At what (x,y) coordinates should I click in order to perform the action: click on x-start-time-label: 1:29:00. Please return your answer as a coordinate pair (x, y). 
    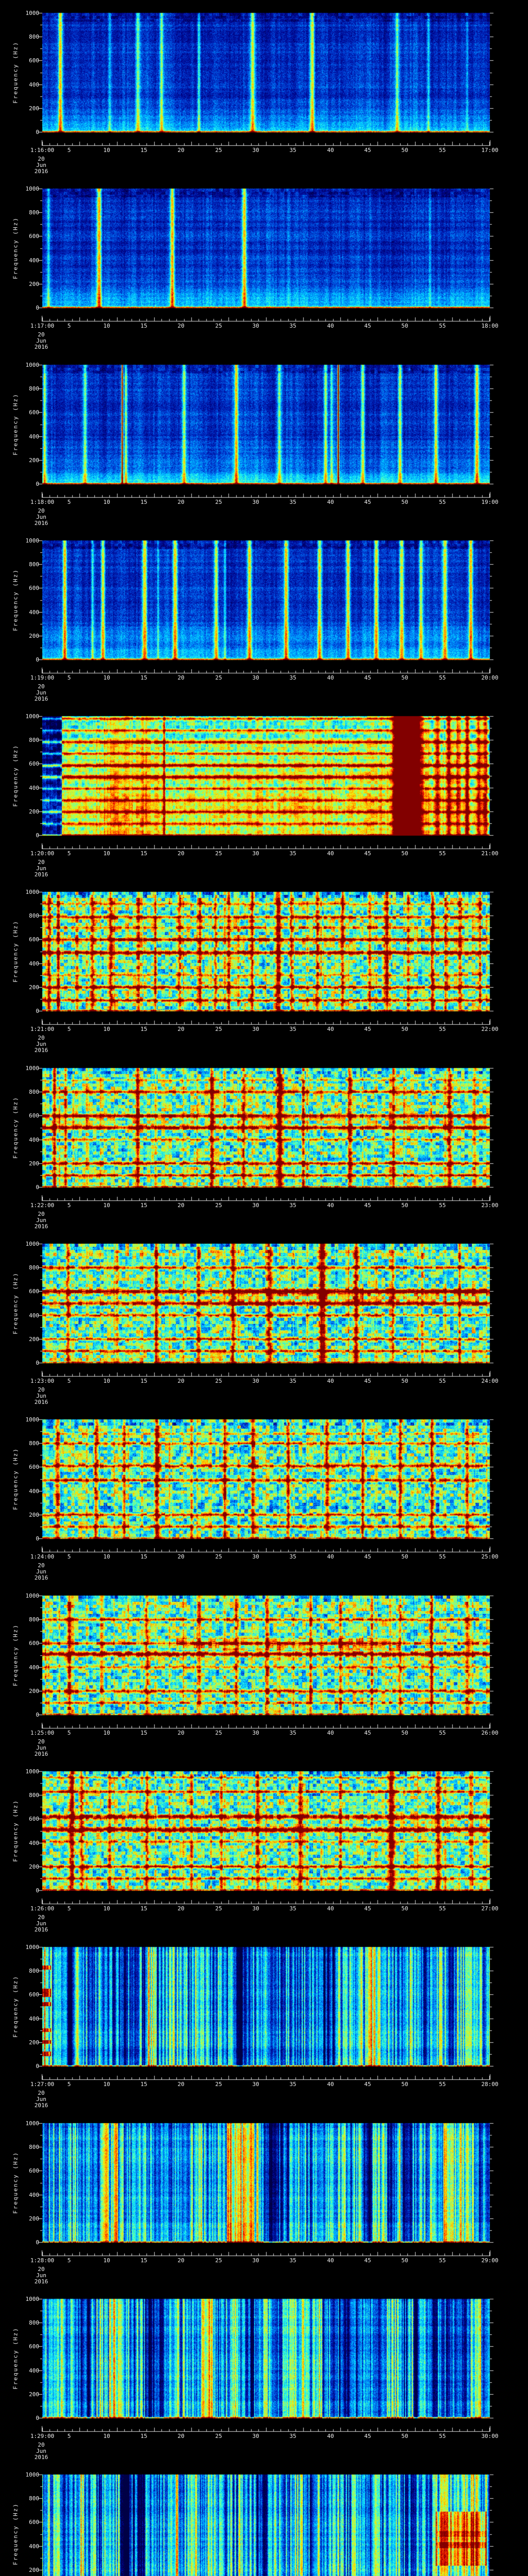
    Looking at the image, I should click on (42, 2436).